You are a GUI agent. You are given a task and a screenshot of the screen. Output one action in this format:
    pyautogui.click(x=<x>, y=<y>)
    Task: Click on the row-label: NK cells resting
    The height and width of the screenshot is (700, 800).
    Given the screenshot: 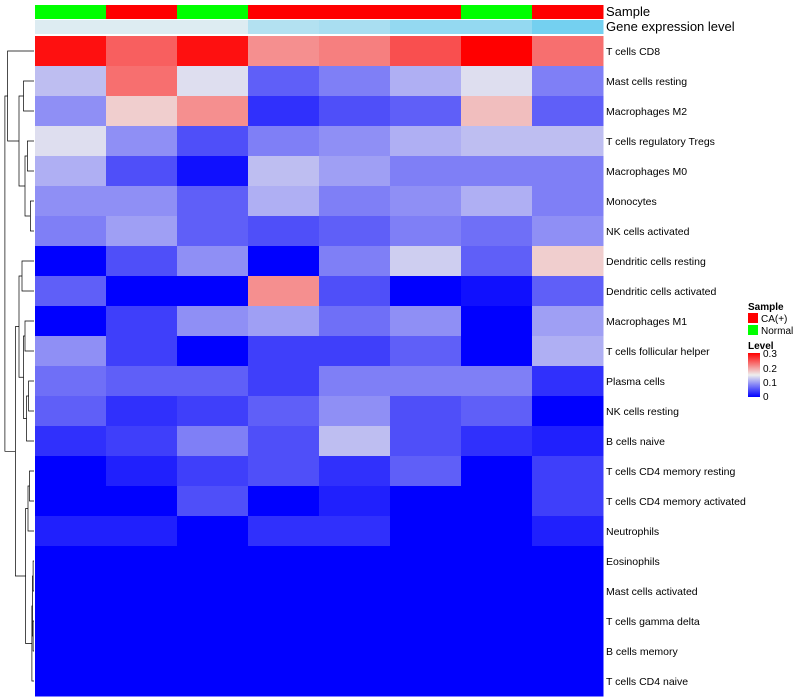 What is the action you would take?
    pyautogui.click(x=642, y=412)
    